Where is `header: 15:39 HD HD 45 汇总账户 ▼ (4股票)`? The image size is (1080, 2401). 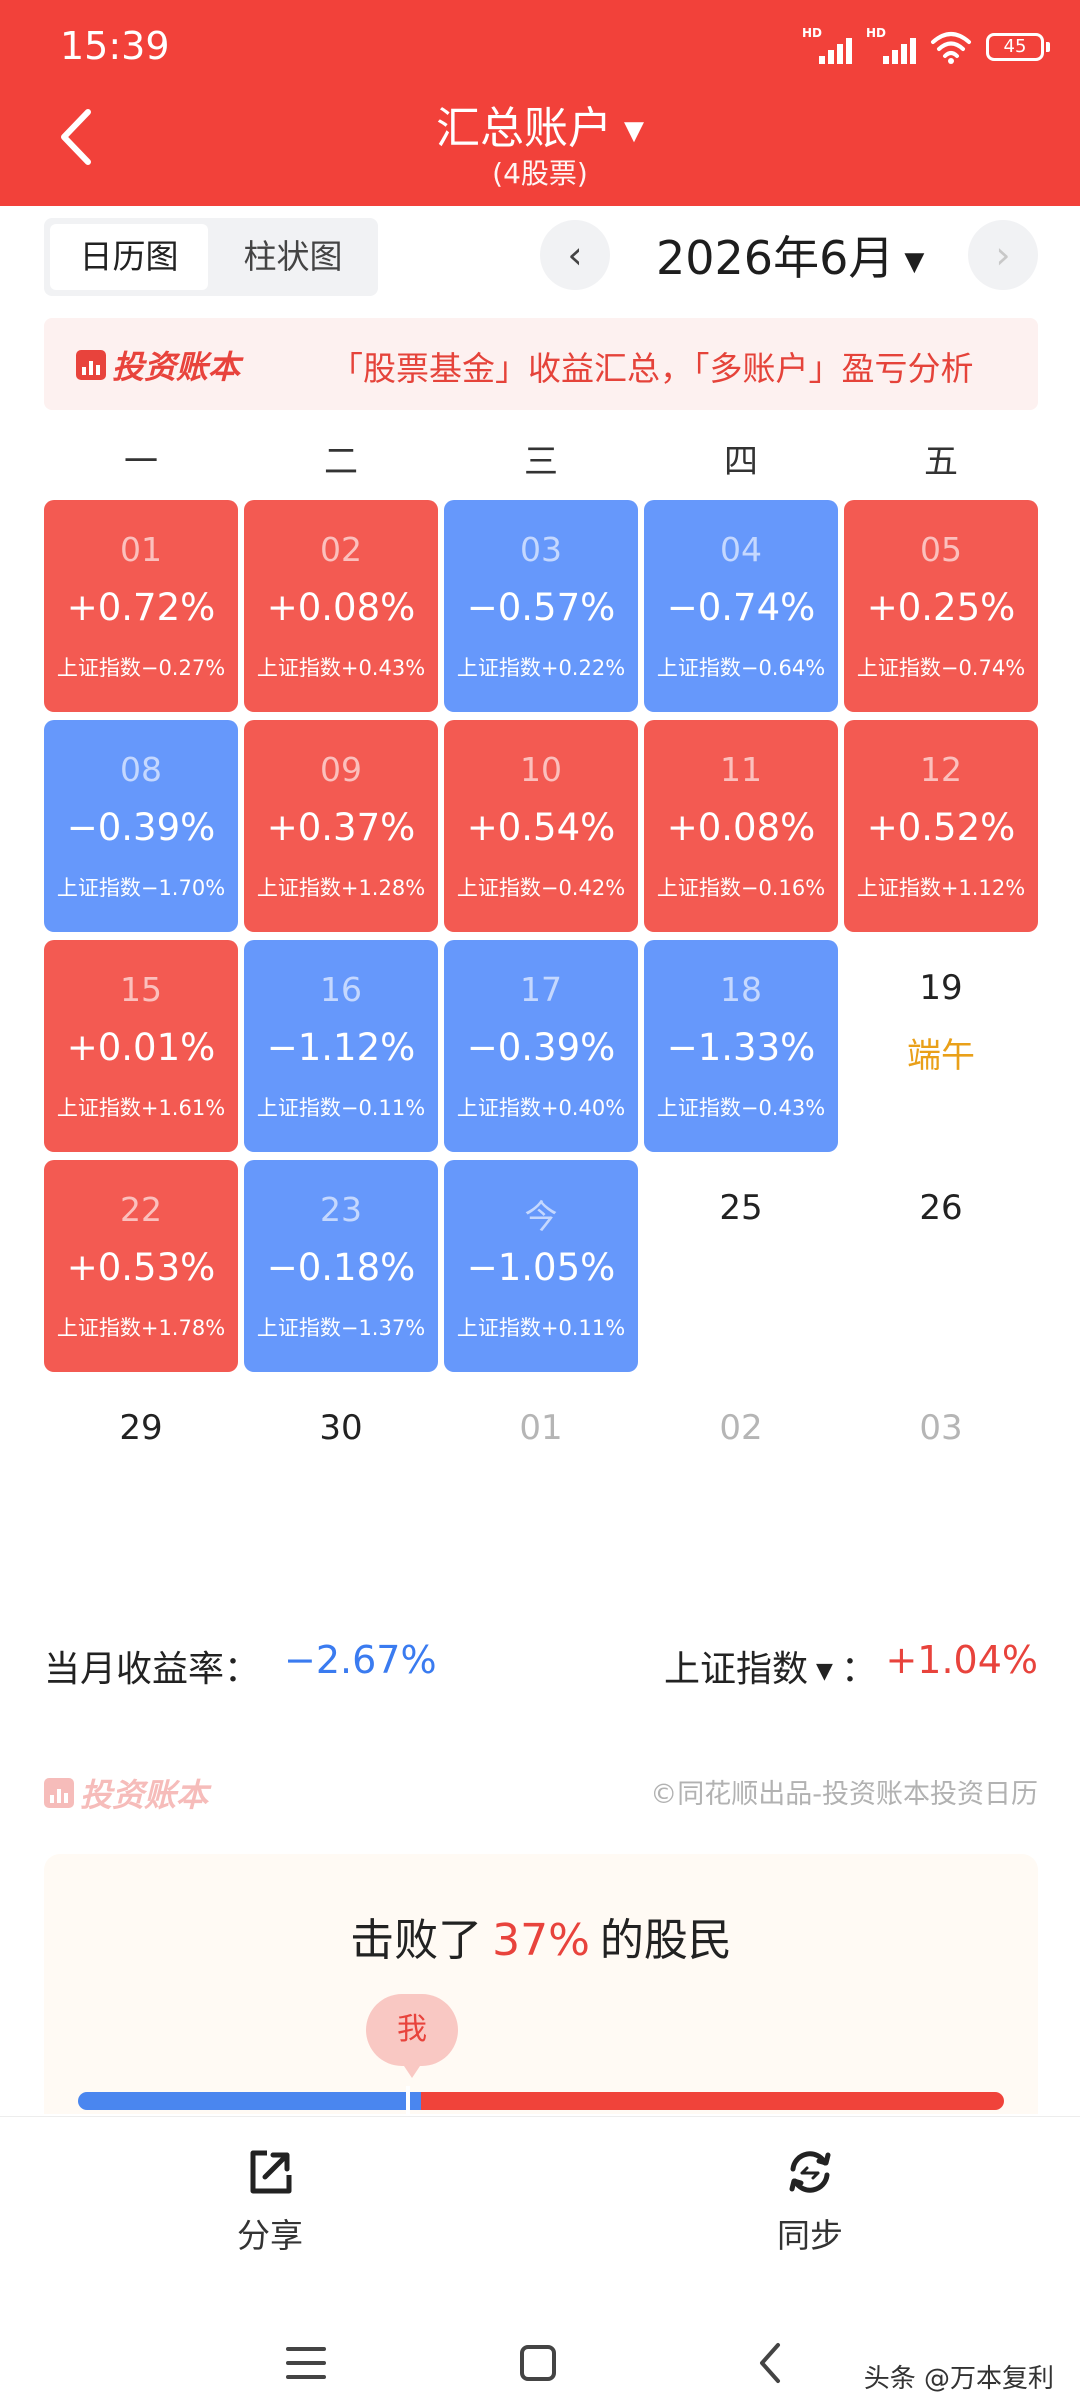
header: 15:39 HD HD 45 汇总账户 ▼ (4股票) is located at coordinates (540, 103).